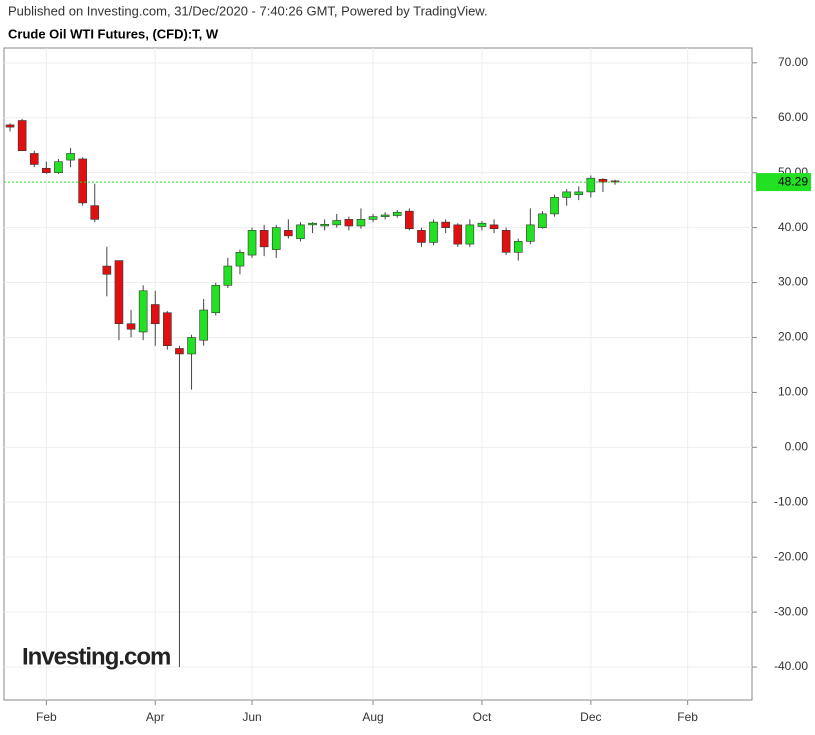 This screenshot has height=735, width=815. I want to click on y-tick-label: 20.00, so click(793, 337).